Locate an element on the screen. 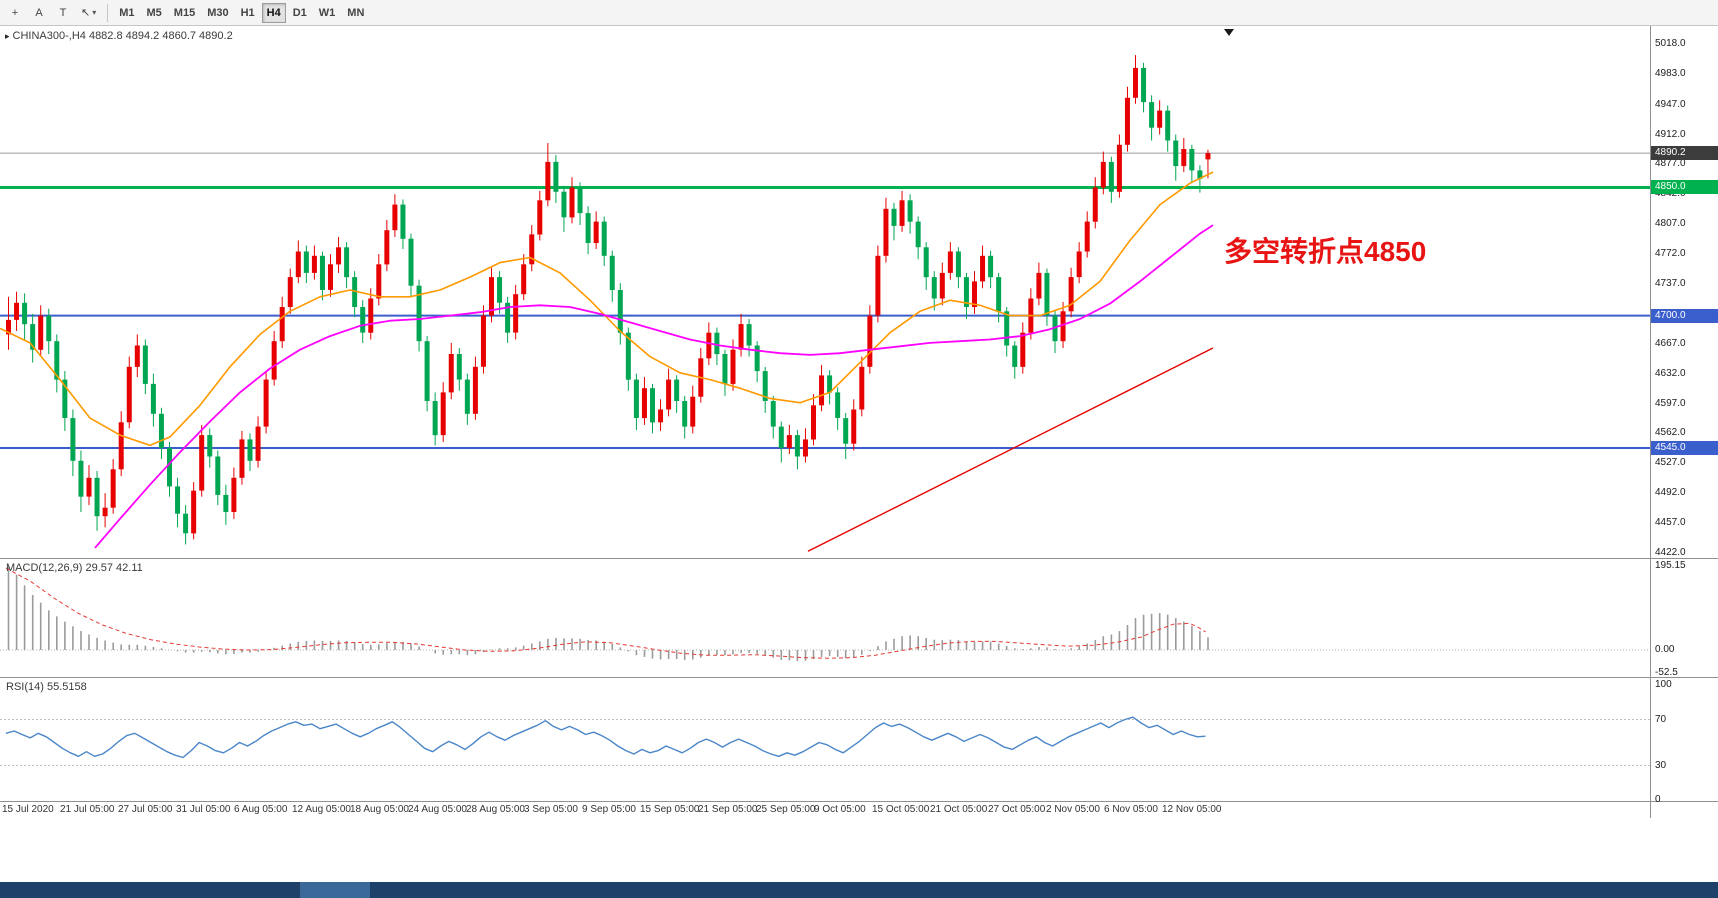  timeframe-button-h1: H1 is located at coordinates (247, 12).